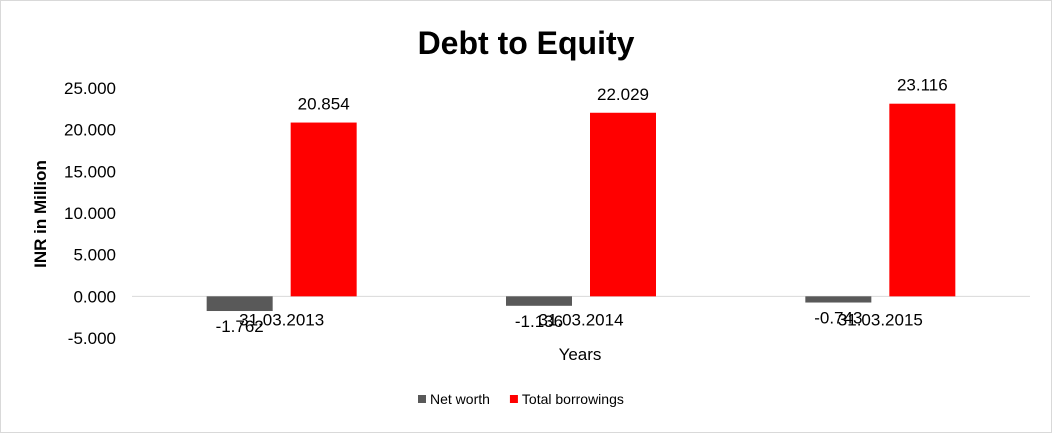 The width and height of the screenshot is (1052, 433). Describe the element at coordinates (623, 94) in the screenshot. I see `data-label: 22.029` at that location.